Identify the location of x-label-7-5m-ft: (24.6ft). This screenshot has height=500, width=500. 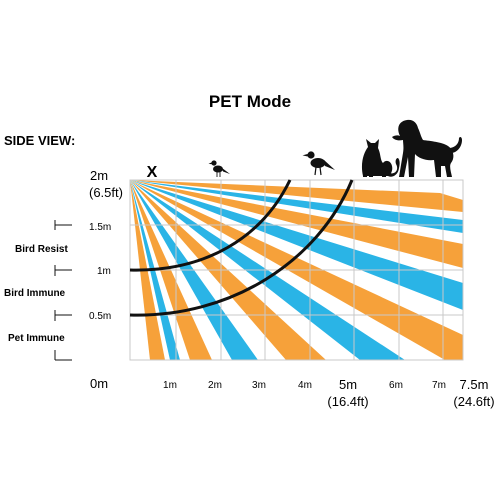
(473, 401).